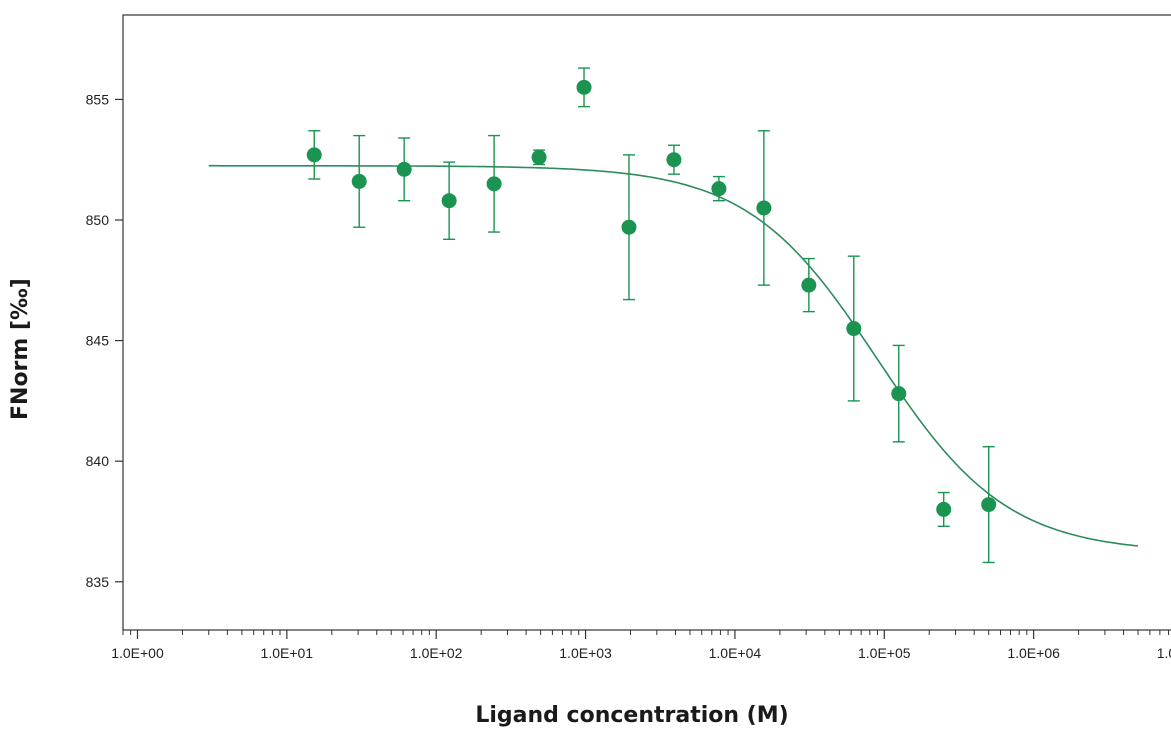  What do you see at coordinates (1033, 653) in the screenshot?
I see `x-tick-label: 1.0E+06` at bounding box center [1033, 653].